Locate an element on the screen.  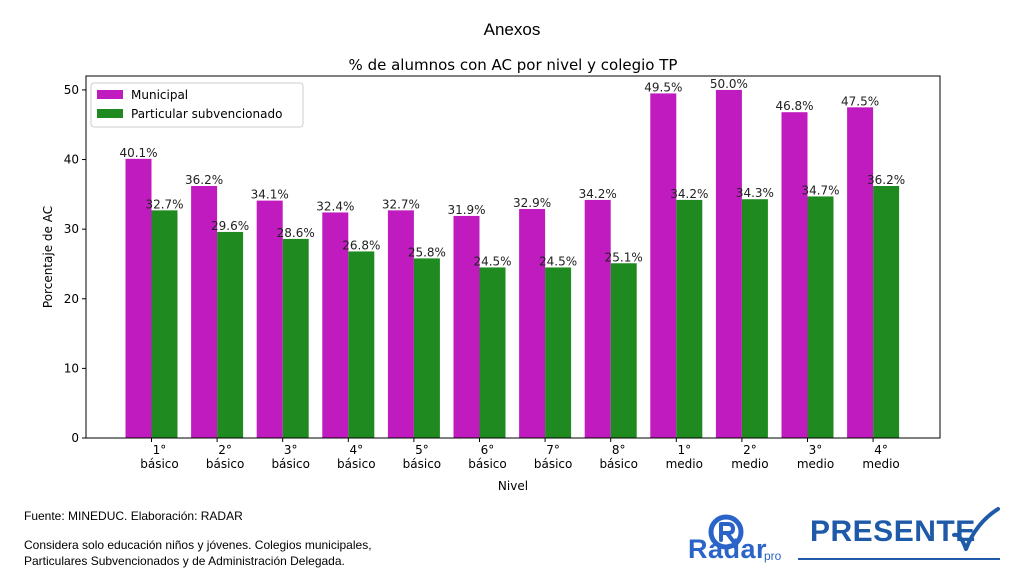
x-tick-label-0-line1: 1° is located at coordinates (160, 450).